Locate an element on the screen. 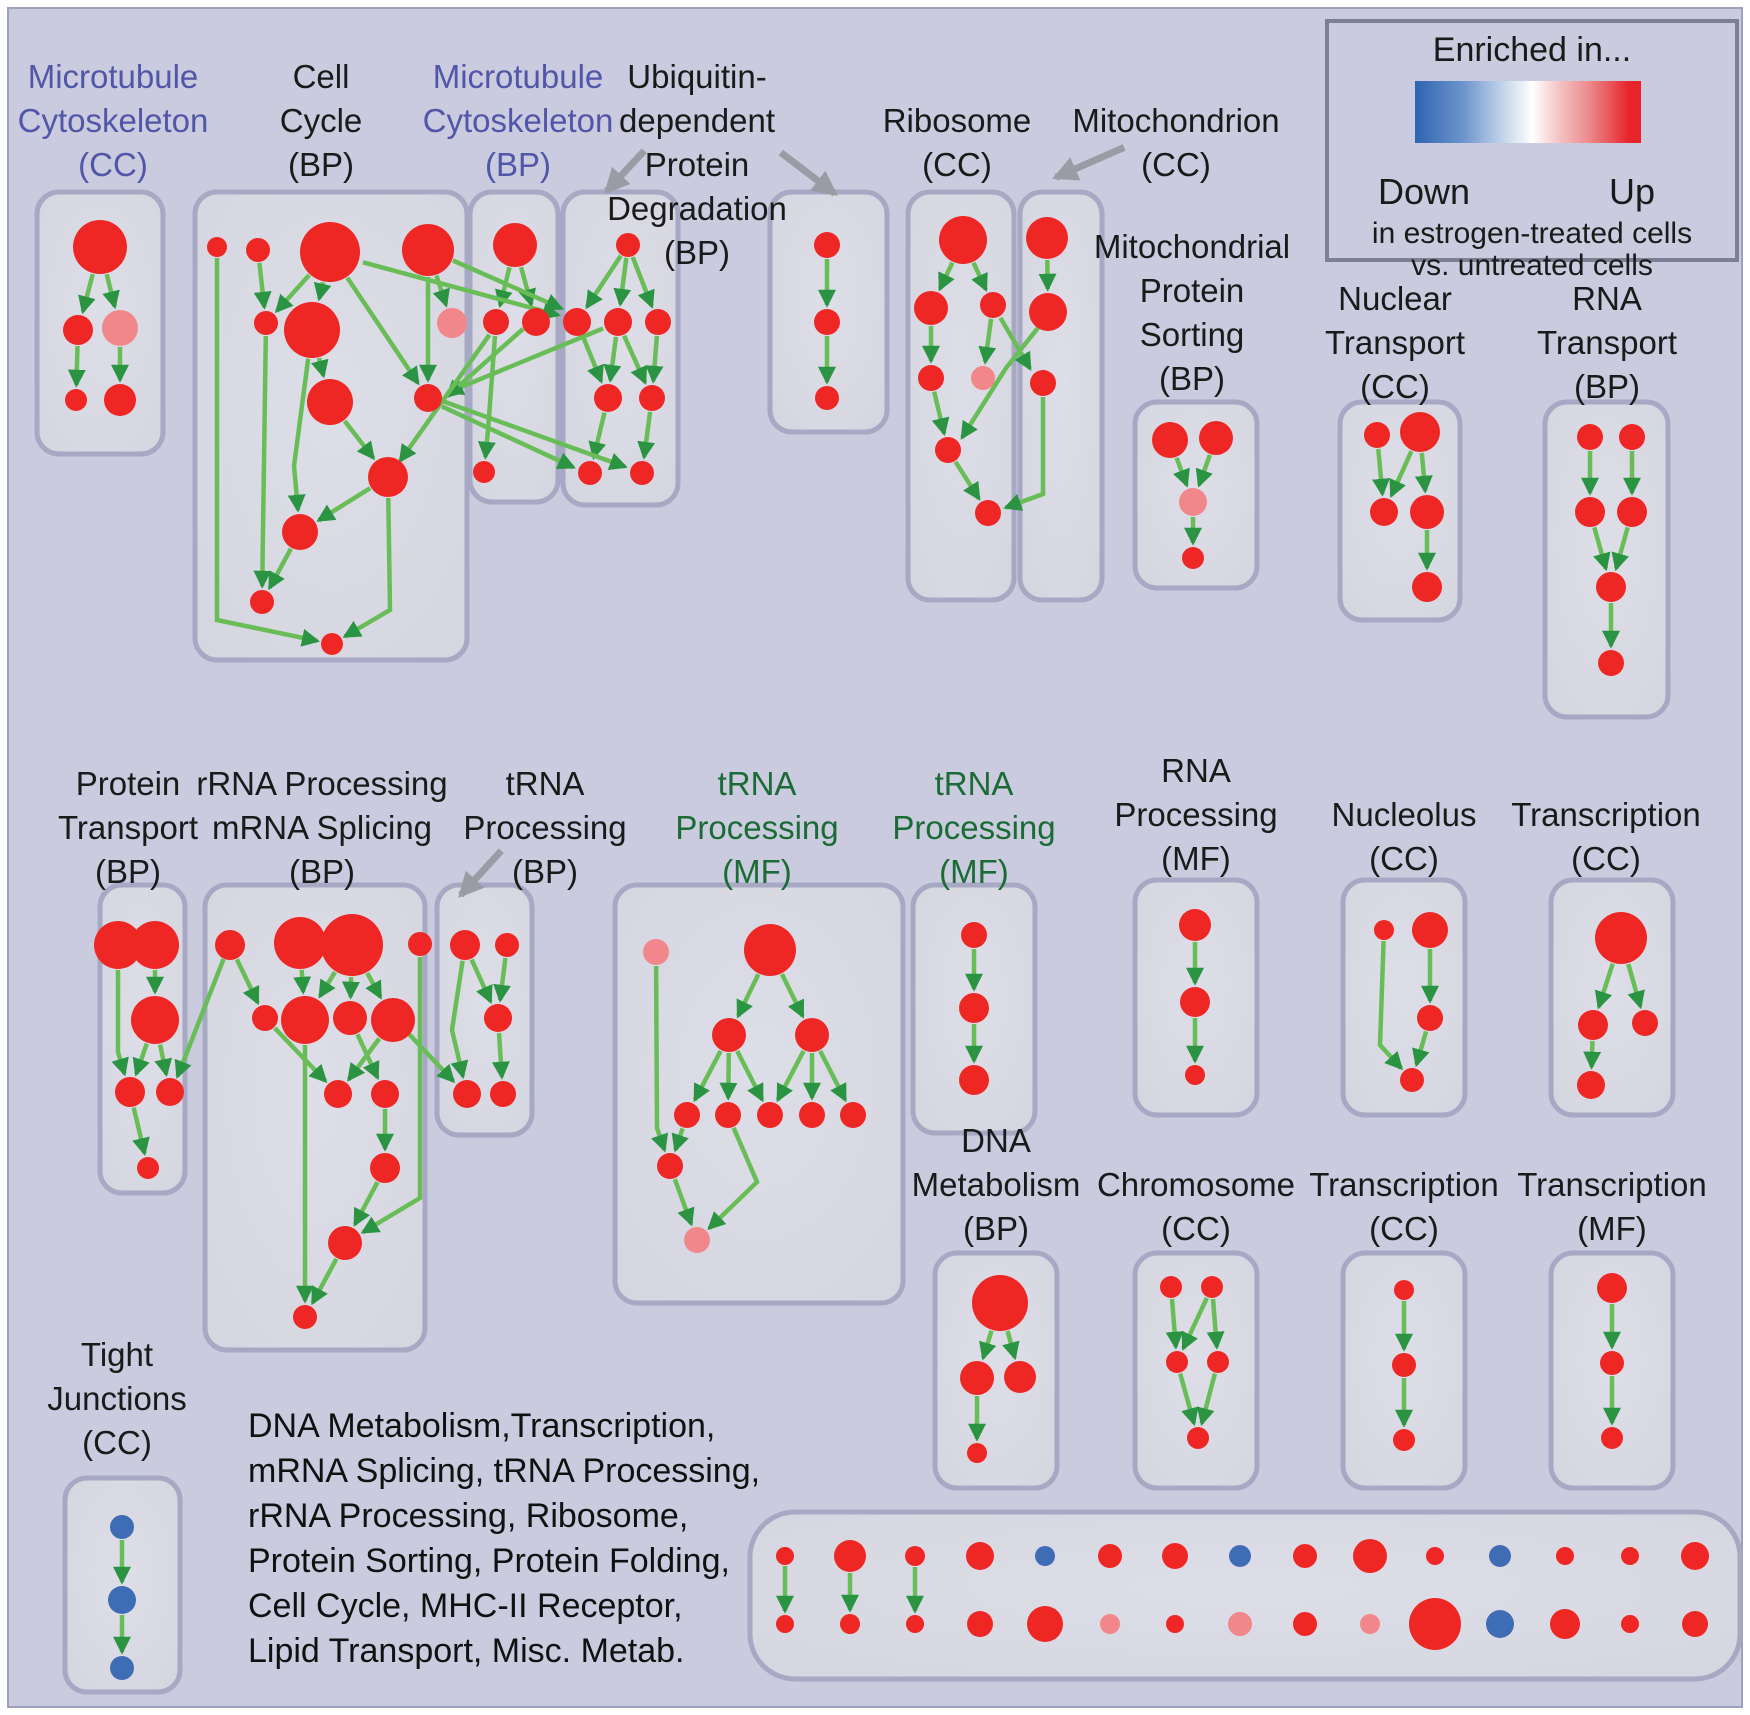  cluster-rna-transport-bp-node is located at coordinates (1590, 437).